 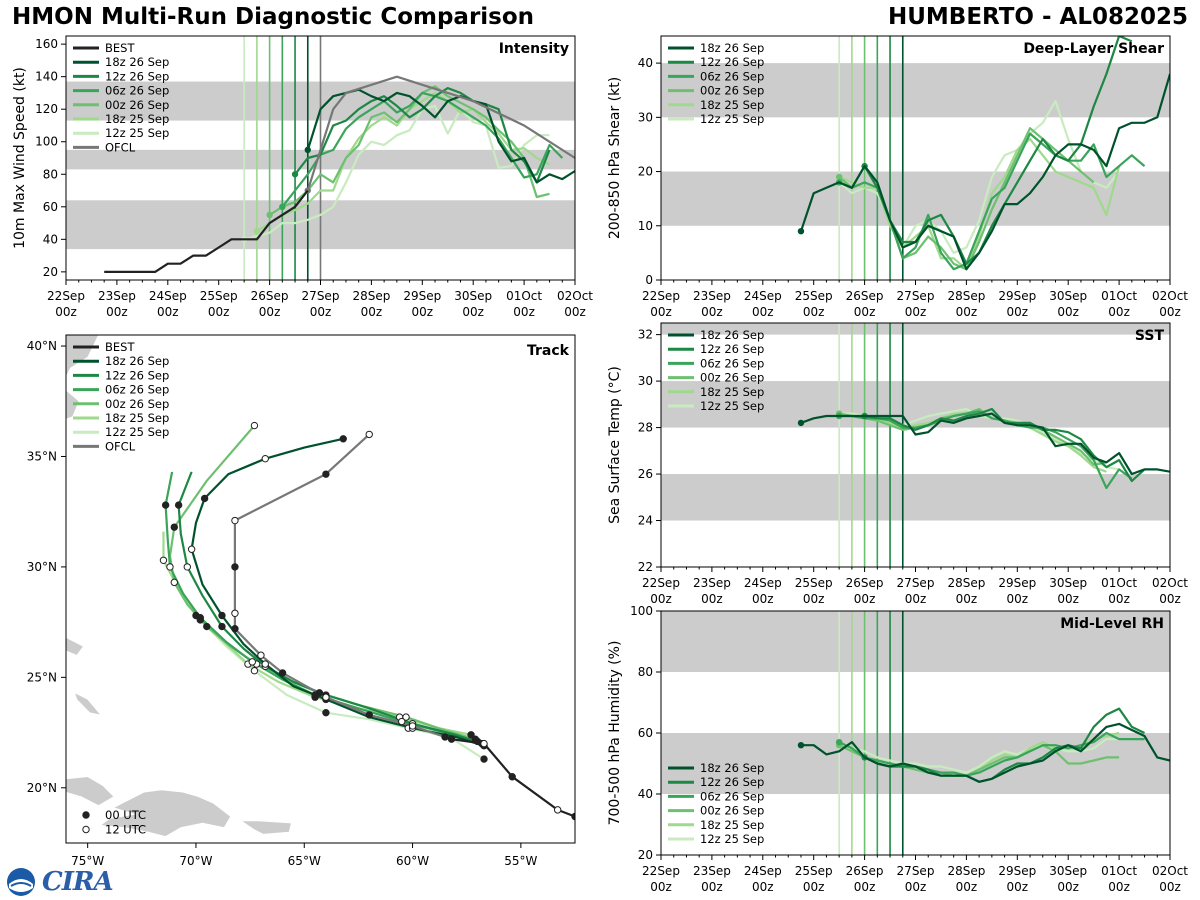 I want to click on y-axis-label: 10m Max Wind Speed (kt), so click(x=20, y=158).